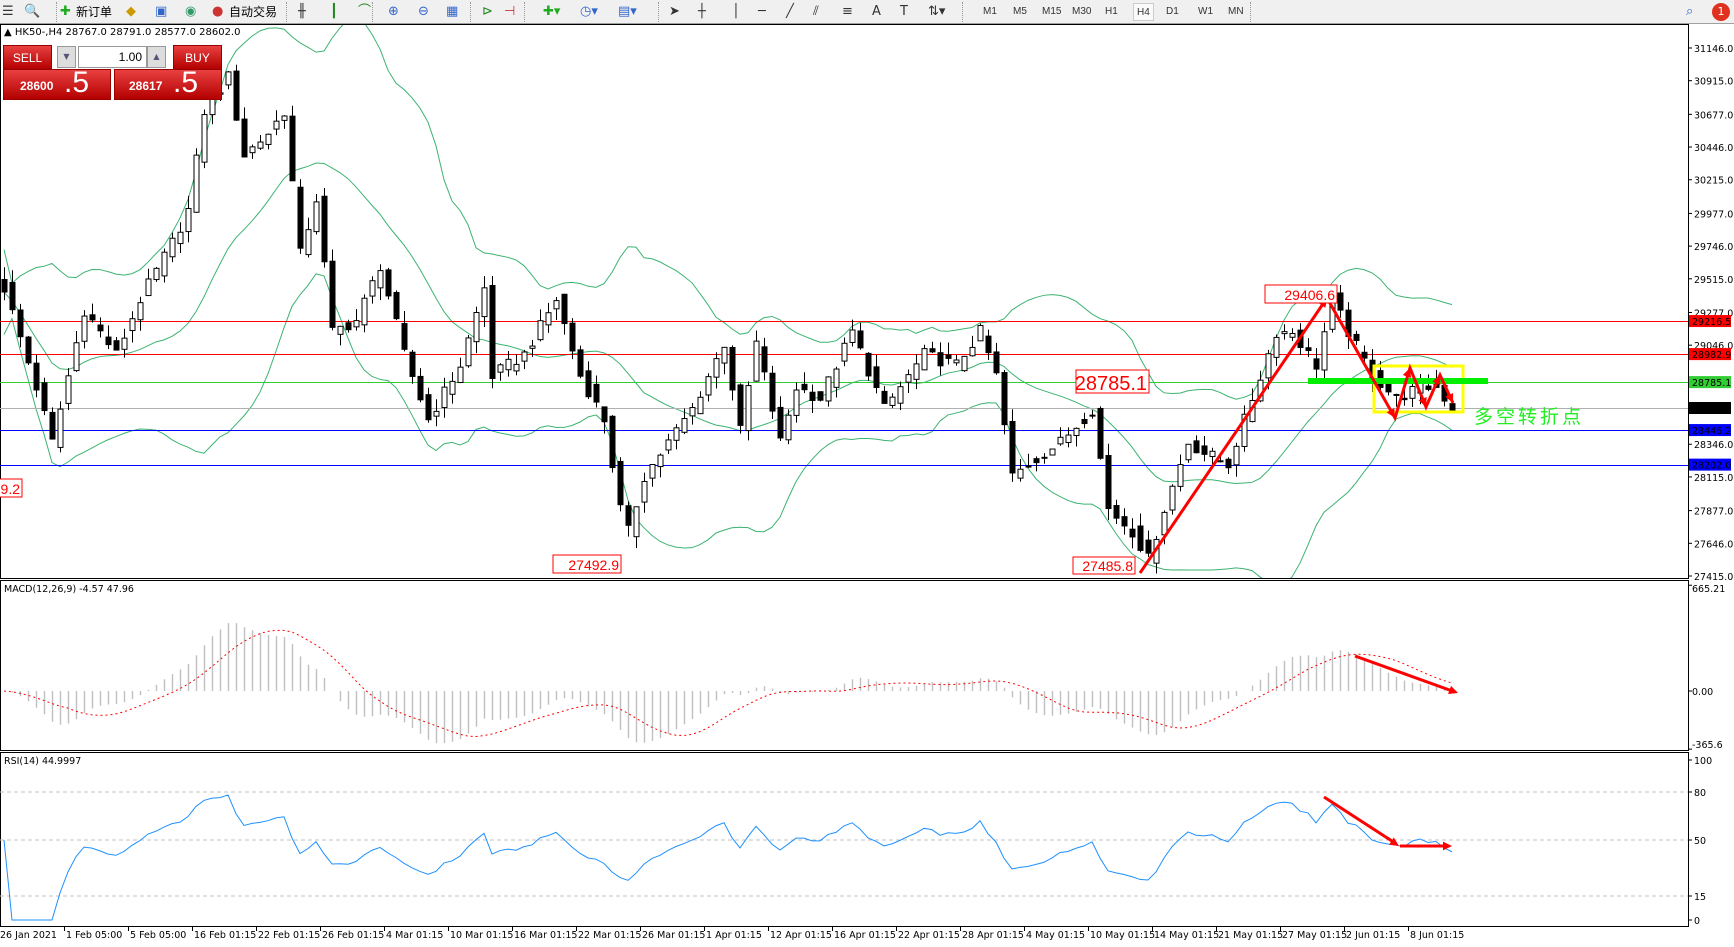  Describe the element at coordinates (1713, 577) in the screenshot. I see `price-tick-label: 27415.0` at that location.